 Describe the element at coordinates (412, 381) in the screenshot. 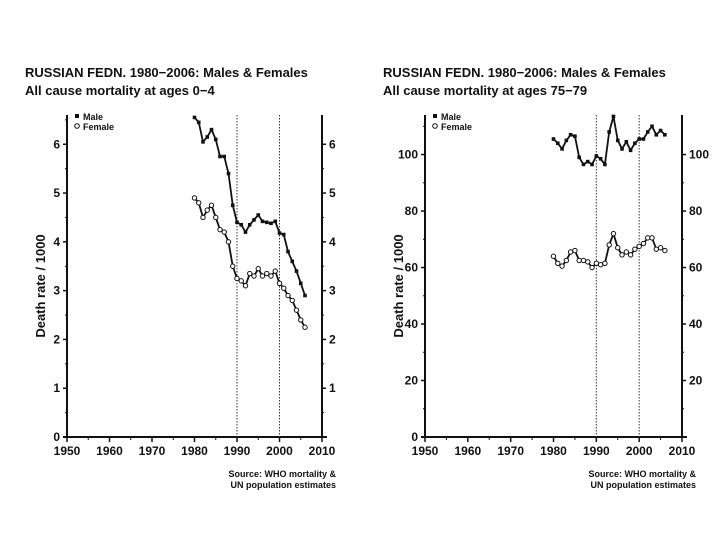

I see `y-tick-label: 20` at that location.